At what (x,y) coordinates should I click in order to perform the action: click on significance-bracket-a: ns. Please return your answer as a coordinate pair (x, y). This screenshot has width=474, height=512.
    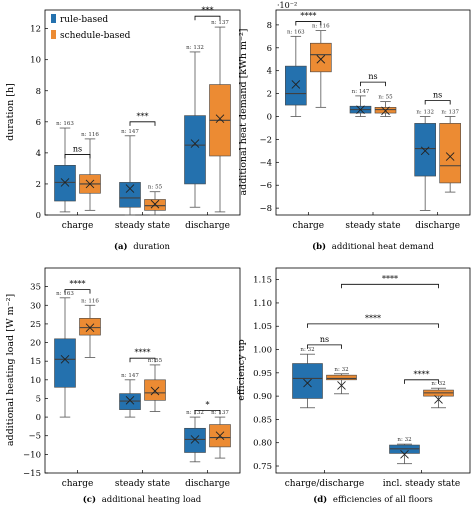
    Looking at the image, I should click on (77, 151).